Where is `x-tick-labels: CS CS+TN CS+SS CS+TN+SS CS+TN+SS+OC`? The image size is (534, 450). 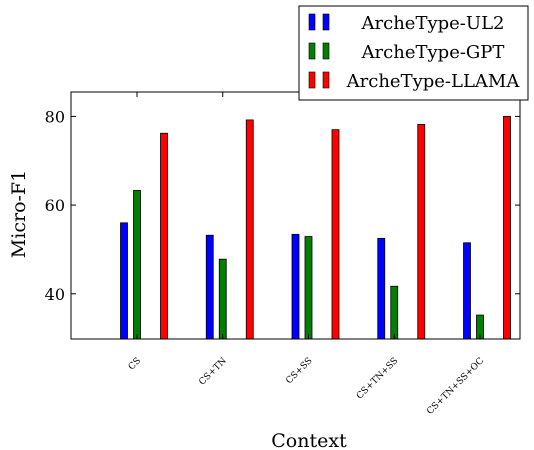 x-tick-labels: CS CS+TN CS+SS CS+TN+SS CS+TN+SS+OC is located at coordinates (306, 386).